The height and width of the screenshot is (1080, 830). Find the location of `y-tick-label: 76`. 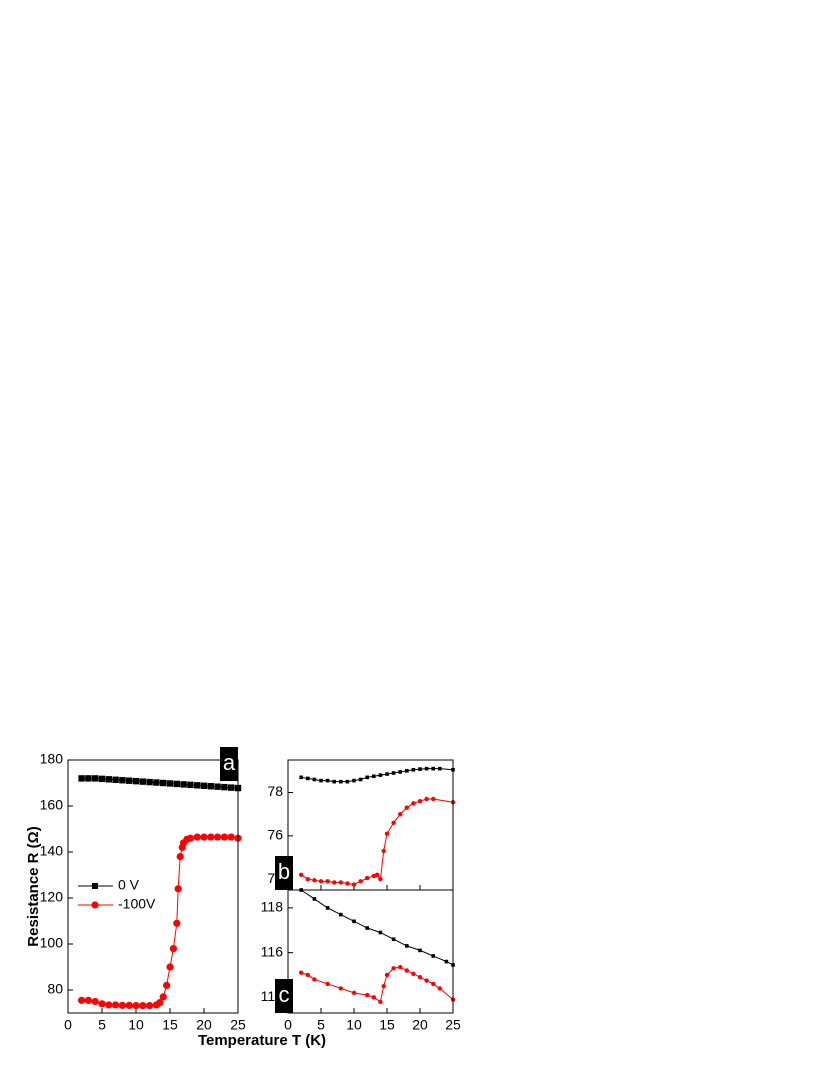

y-tick-label: 76 is located at coordinates (275, 835).